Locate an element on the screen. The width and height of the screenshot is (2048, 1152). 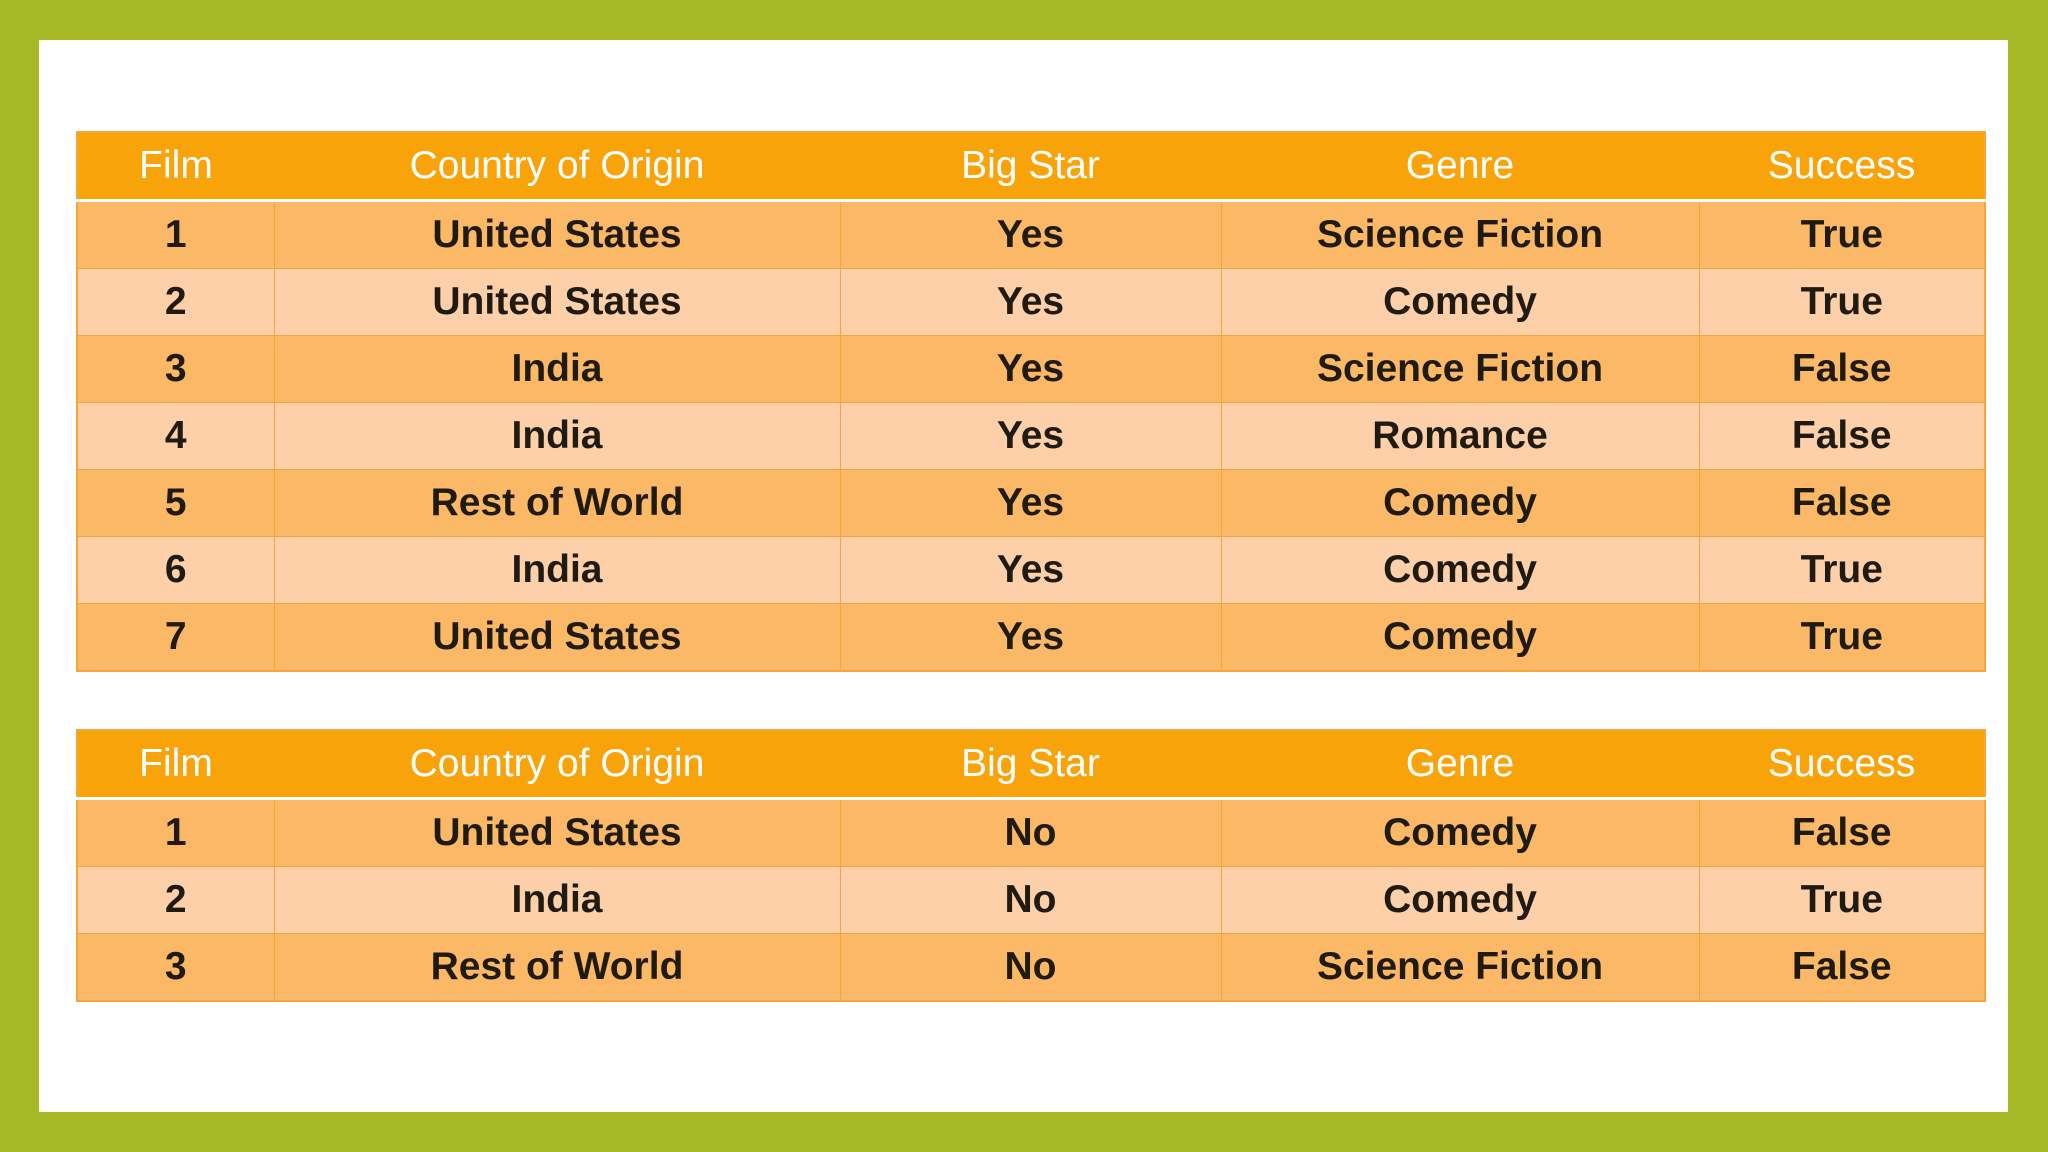
table-row: 6 India Yes Comedy True is located at coordinates (1031, 570).